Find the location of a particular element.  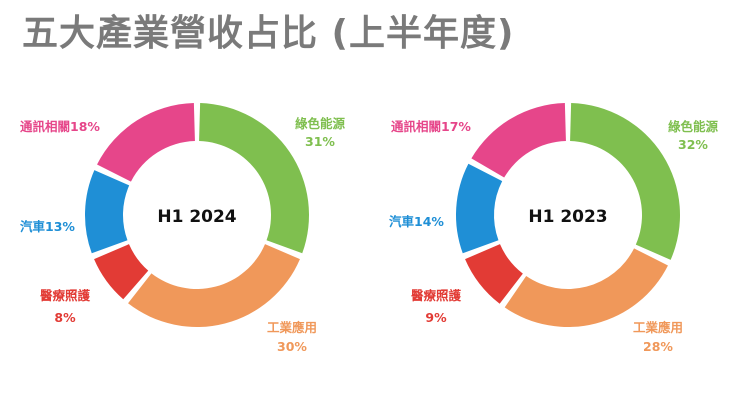

slice-value: 32% is located at coordinates (693, 144).